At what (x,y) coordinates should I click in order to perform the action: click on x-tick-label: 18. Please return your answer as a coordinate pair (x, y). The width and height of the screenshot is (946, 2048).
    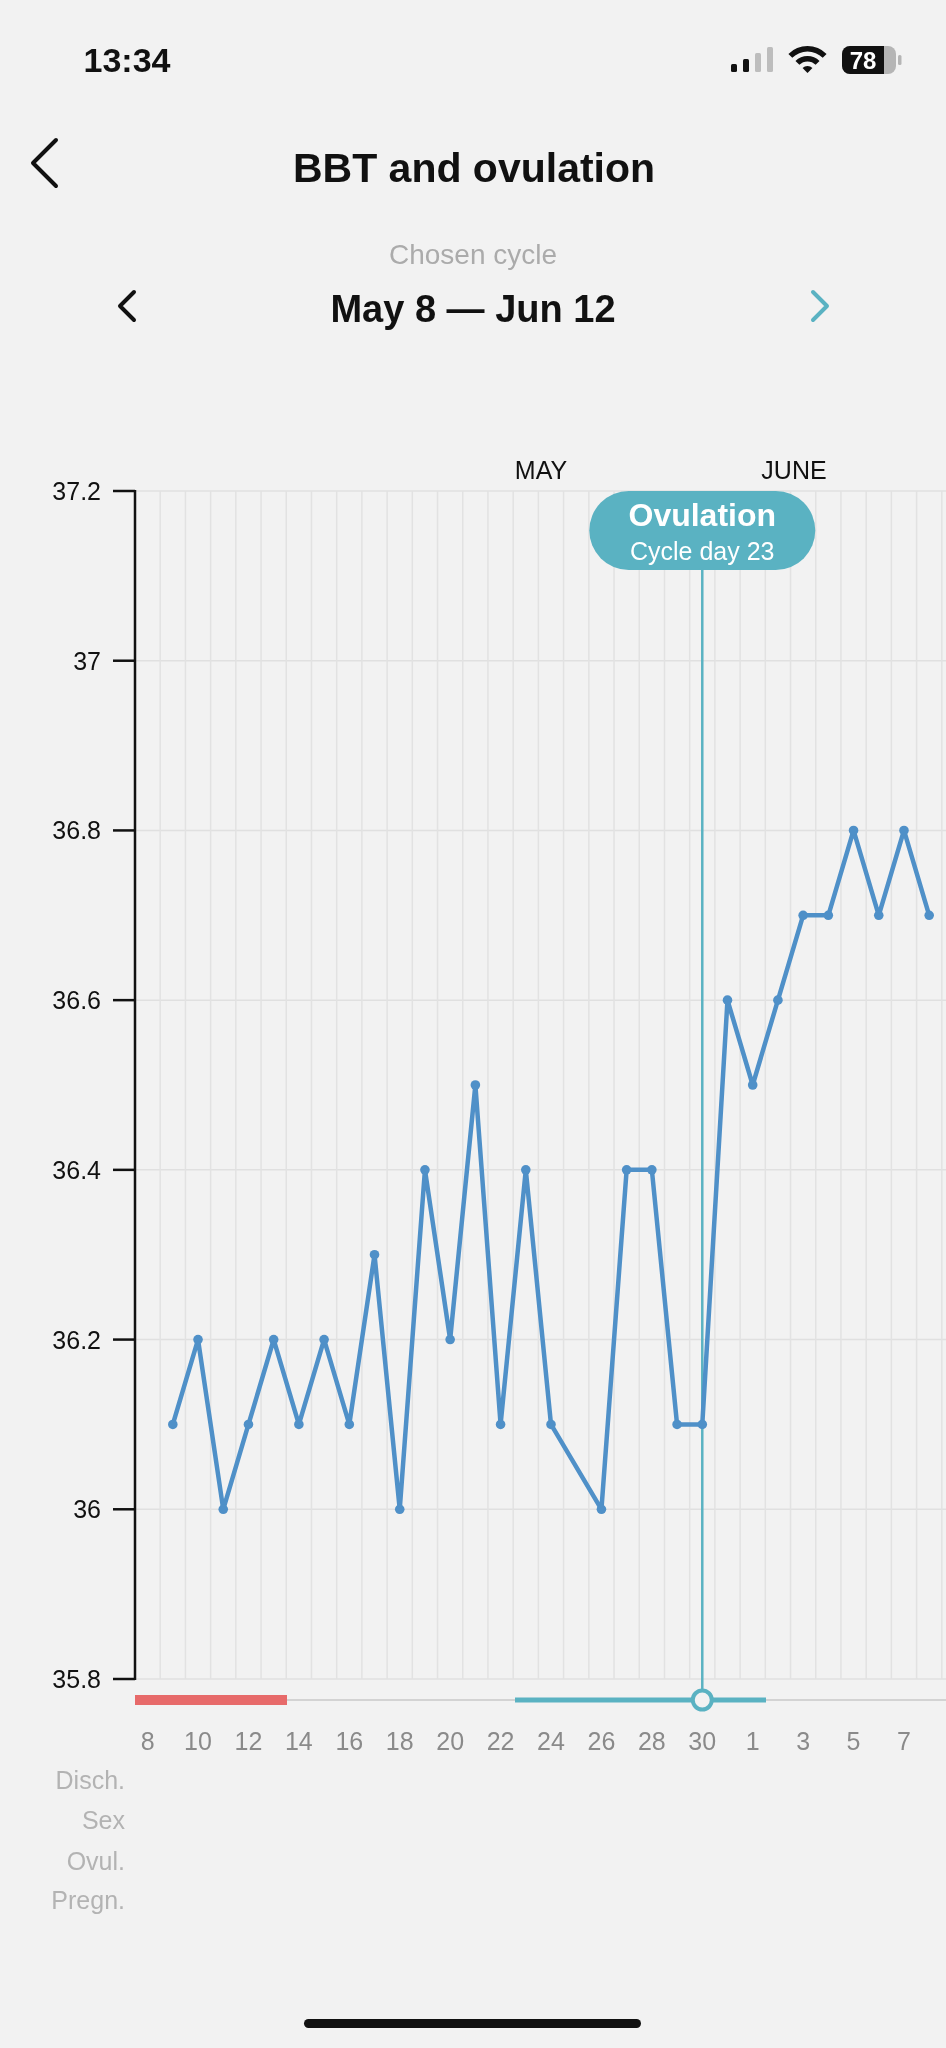
    Looking at the image, I should click on (399, 1741).